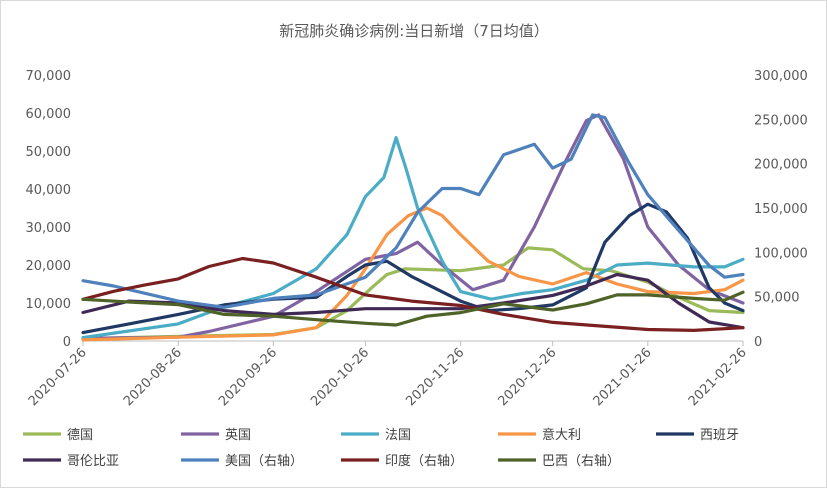 Image resolution: width=827 pixels, height=489 pixels. Describe the element at coordinates (49, 190) in the screenshot. I see `y-left-tick-label: 40,000` at that location.